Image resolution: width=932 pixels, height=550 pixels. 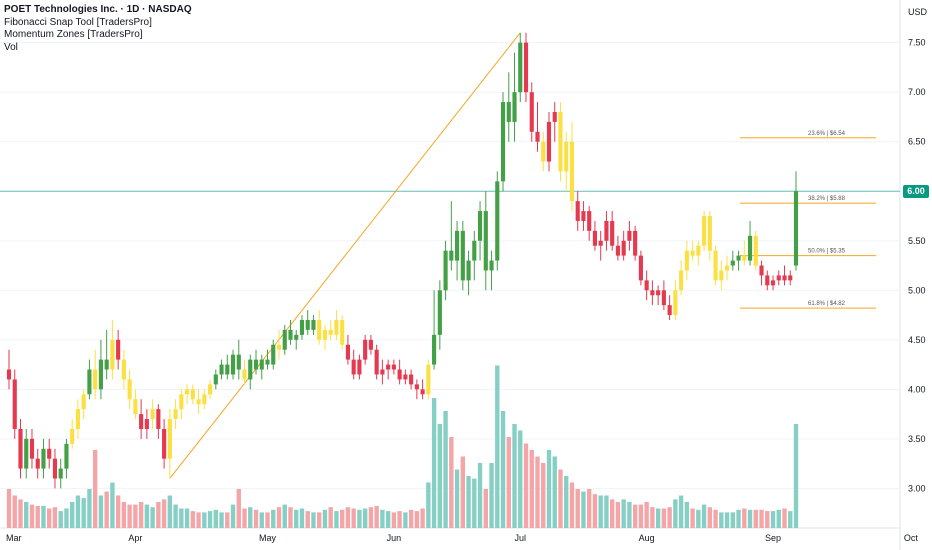 What do you see at coordinates (73, 34) in the screenshot?
I see `indicator-momentum: Momentum Zones [TradersPro]` at bounding box center [73, 34].